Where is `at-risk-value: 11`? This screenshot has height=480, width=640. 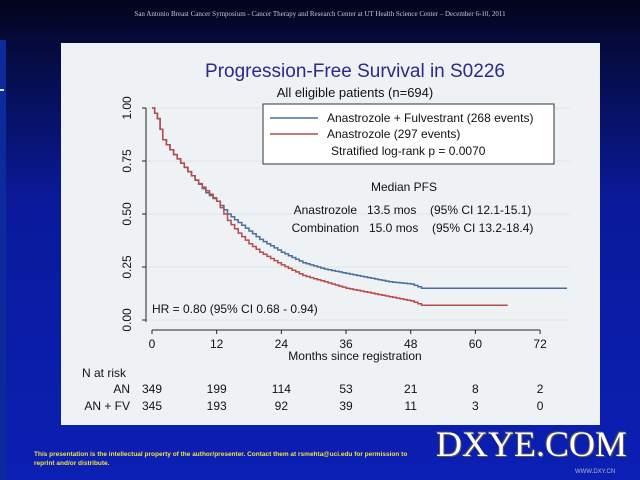
at-risk-value: 11 is located at coordinates (410, 406).